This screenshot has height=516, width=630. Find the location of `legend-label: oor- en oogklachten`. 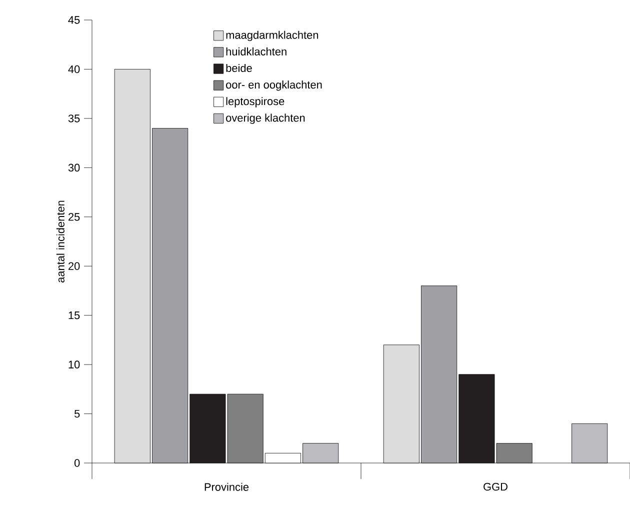

legend-label: oor- en oogklachten is located at coordinates (274, 85).